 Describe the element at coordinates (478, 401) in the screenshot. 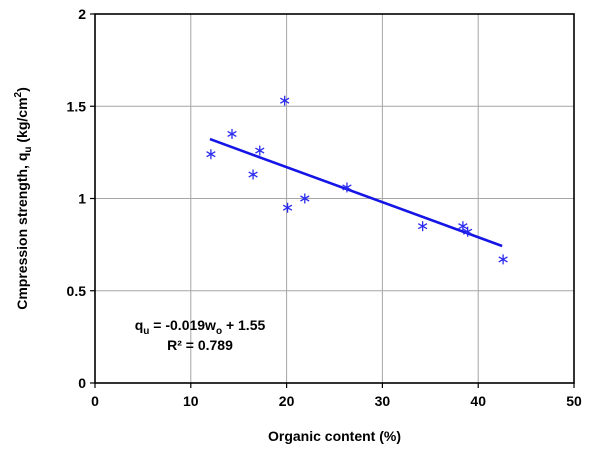

I see `x-tick-label: 40` at that location.